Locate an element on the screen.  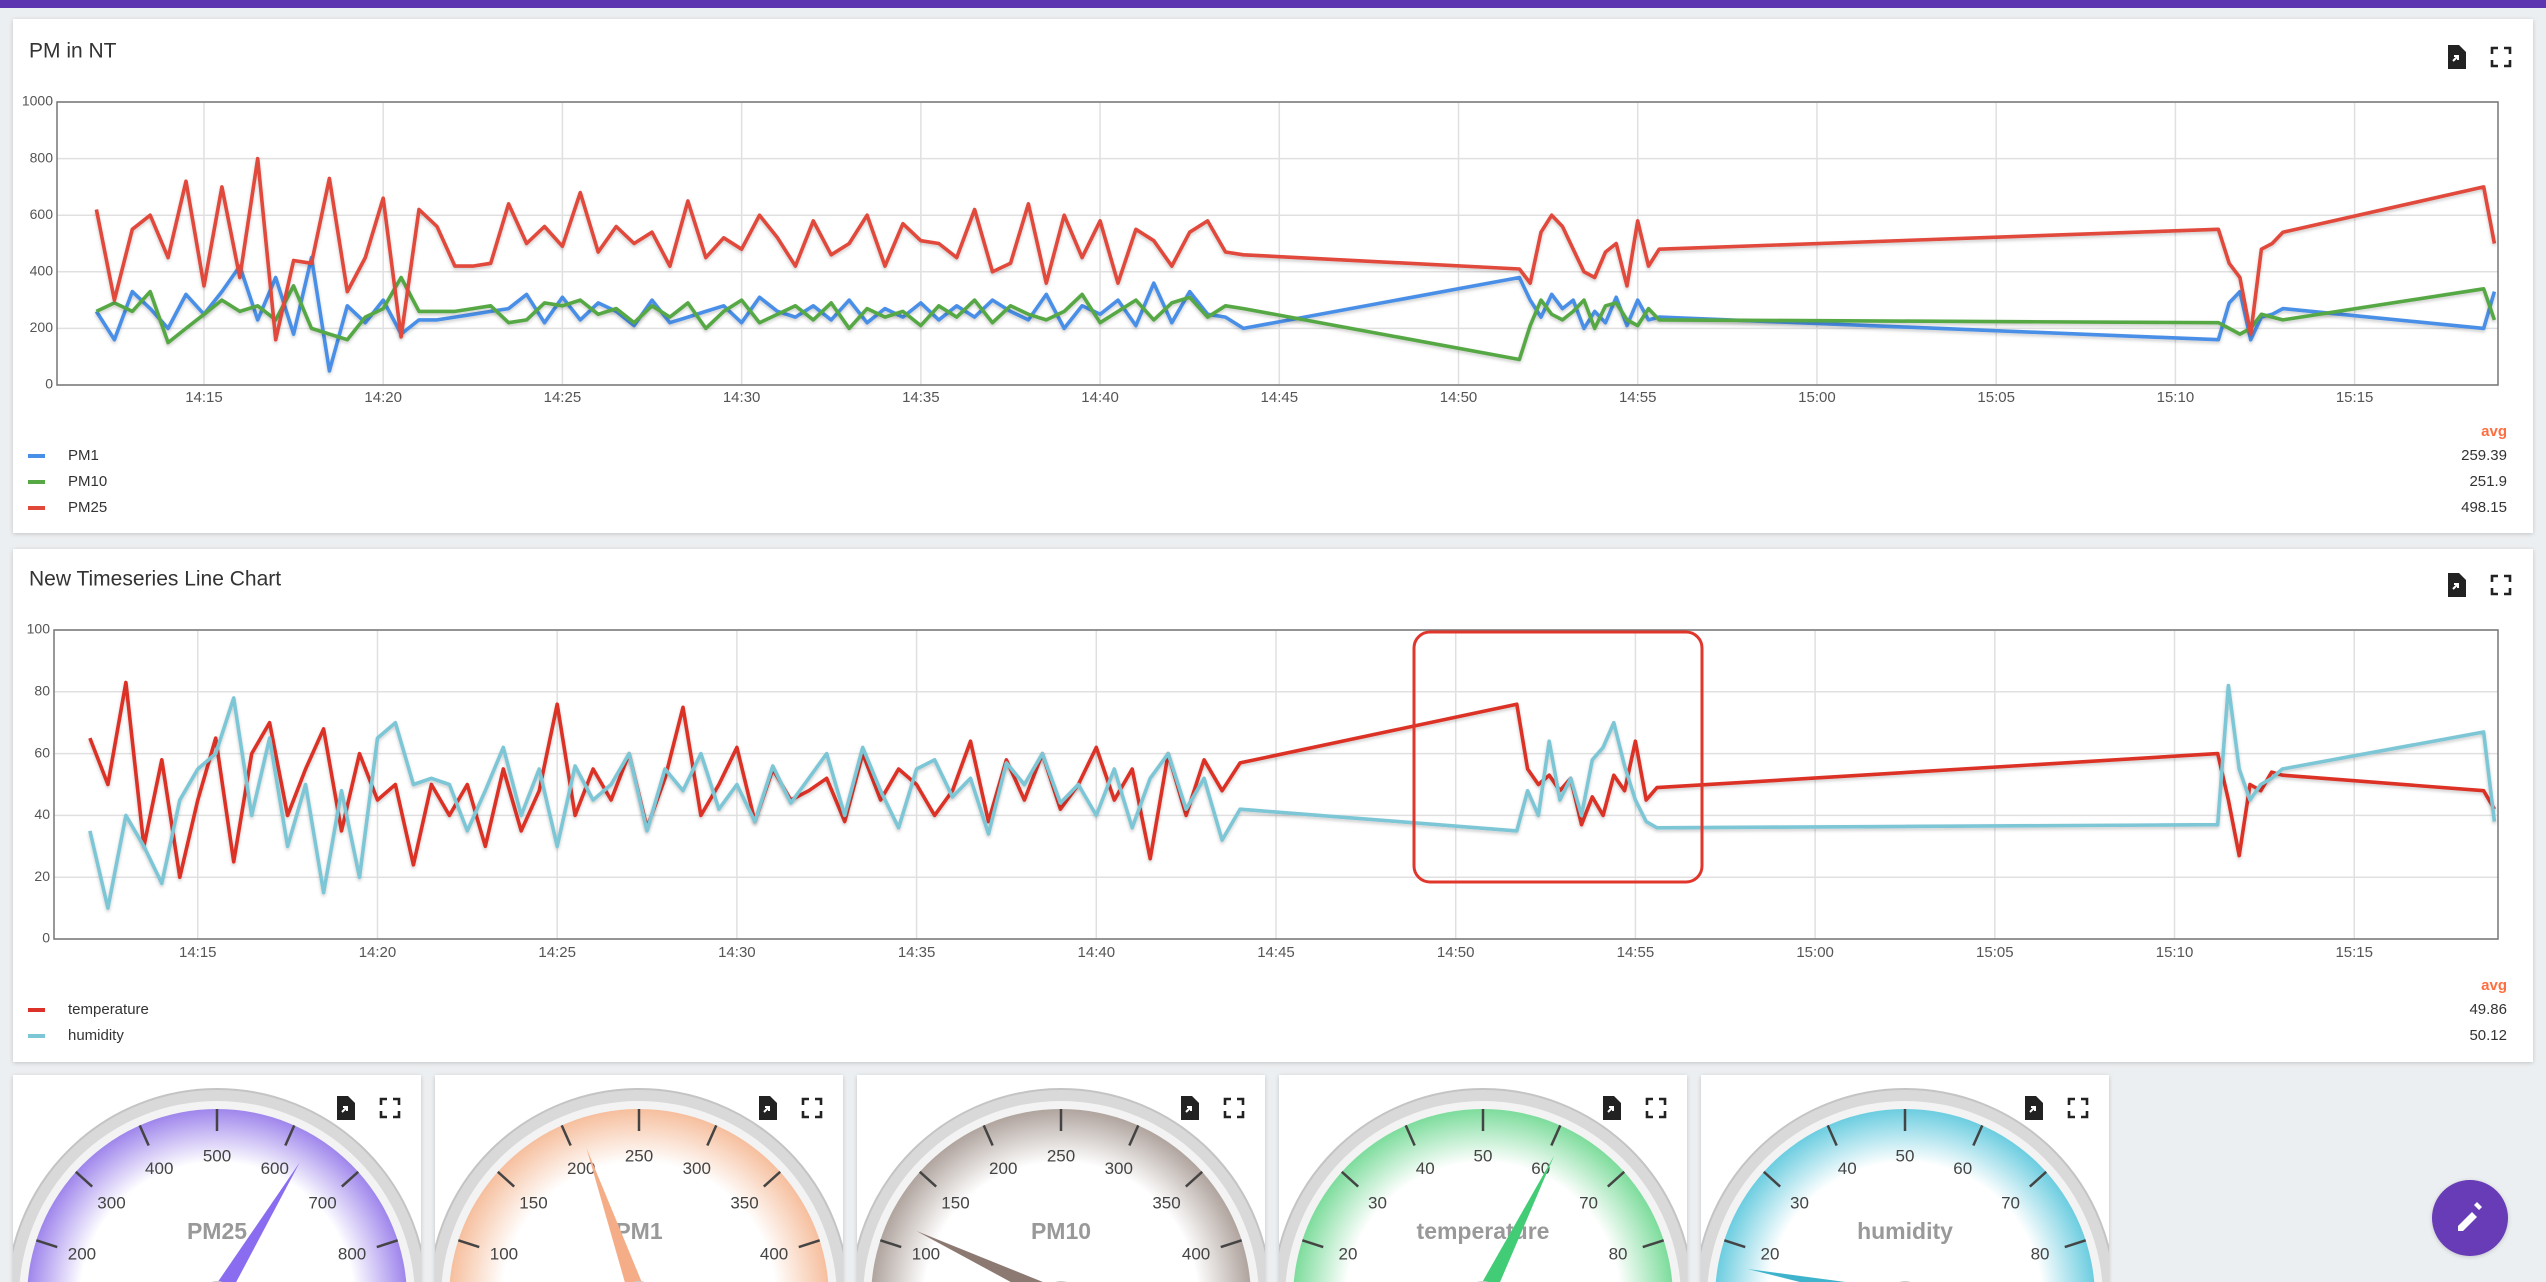
y-tick-label: 60 is located at coordinates (42, 752).